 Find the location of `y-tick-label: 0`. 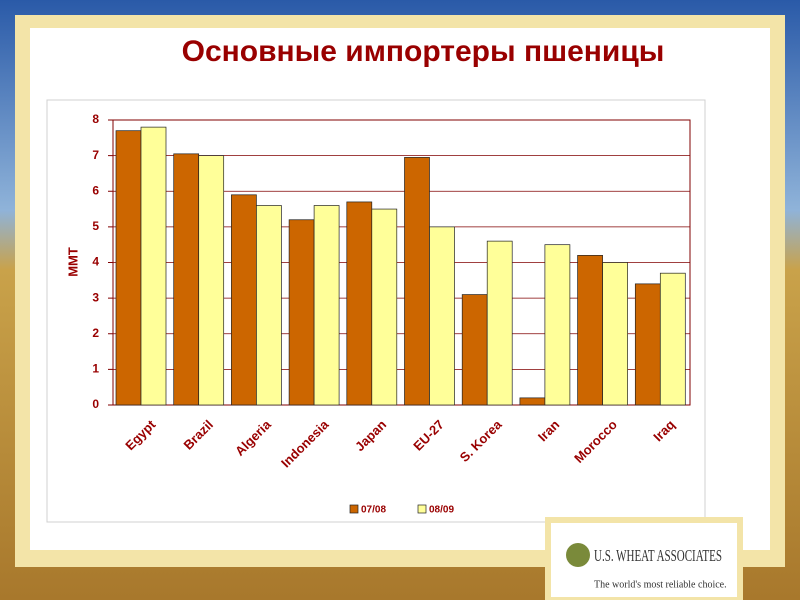

y-tick-label: 0 is located at coordinates (95, 404).